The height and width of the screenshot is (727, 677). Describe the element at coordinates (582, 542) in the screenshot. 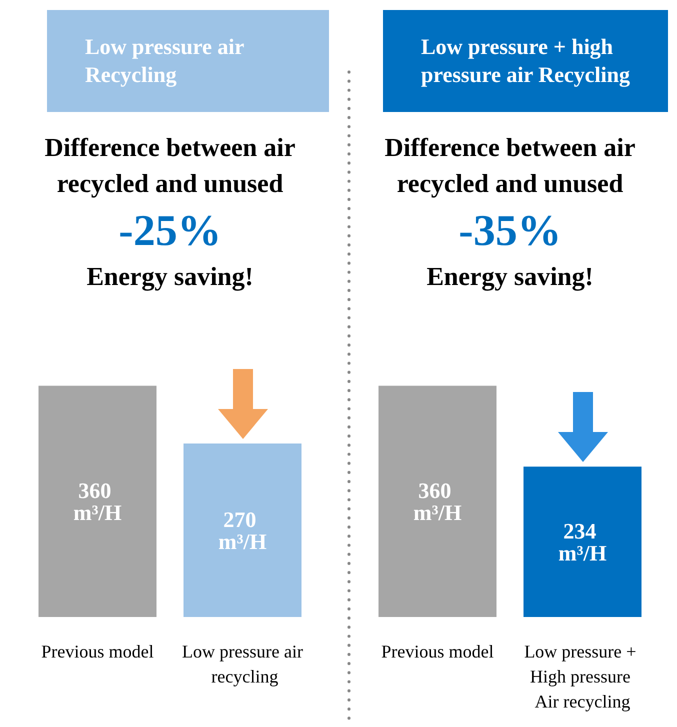

I see `data-label: 234 m³/H` at that location.